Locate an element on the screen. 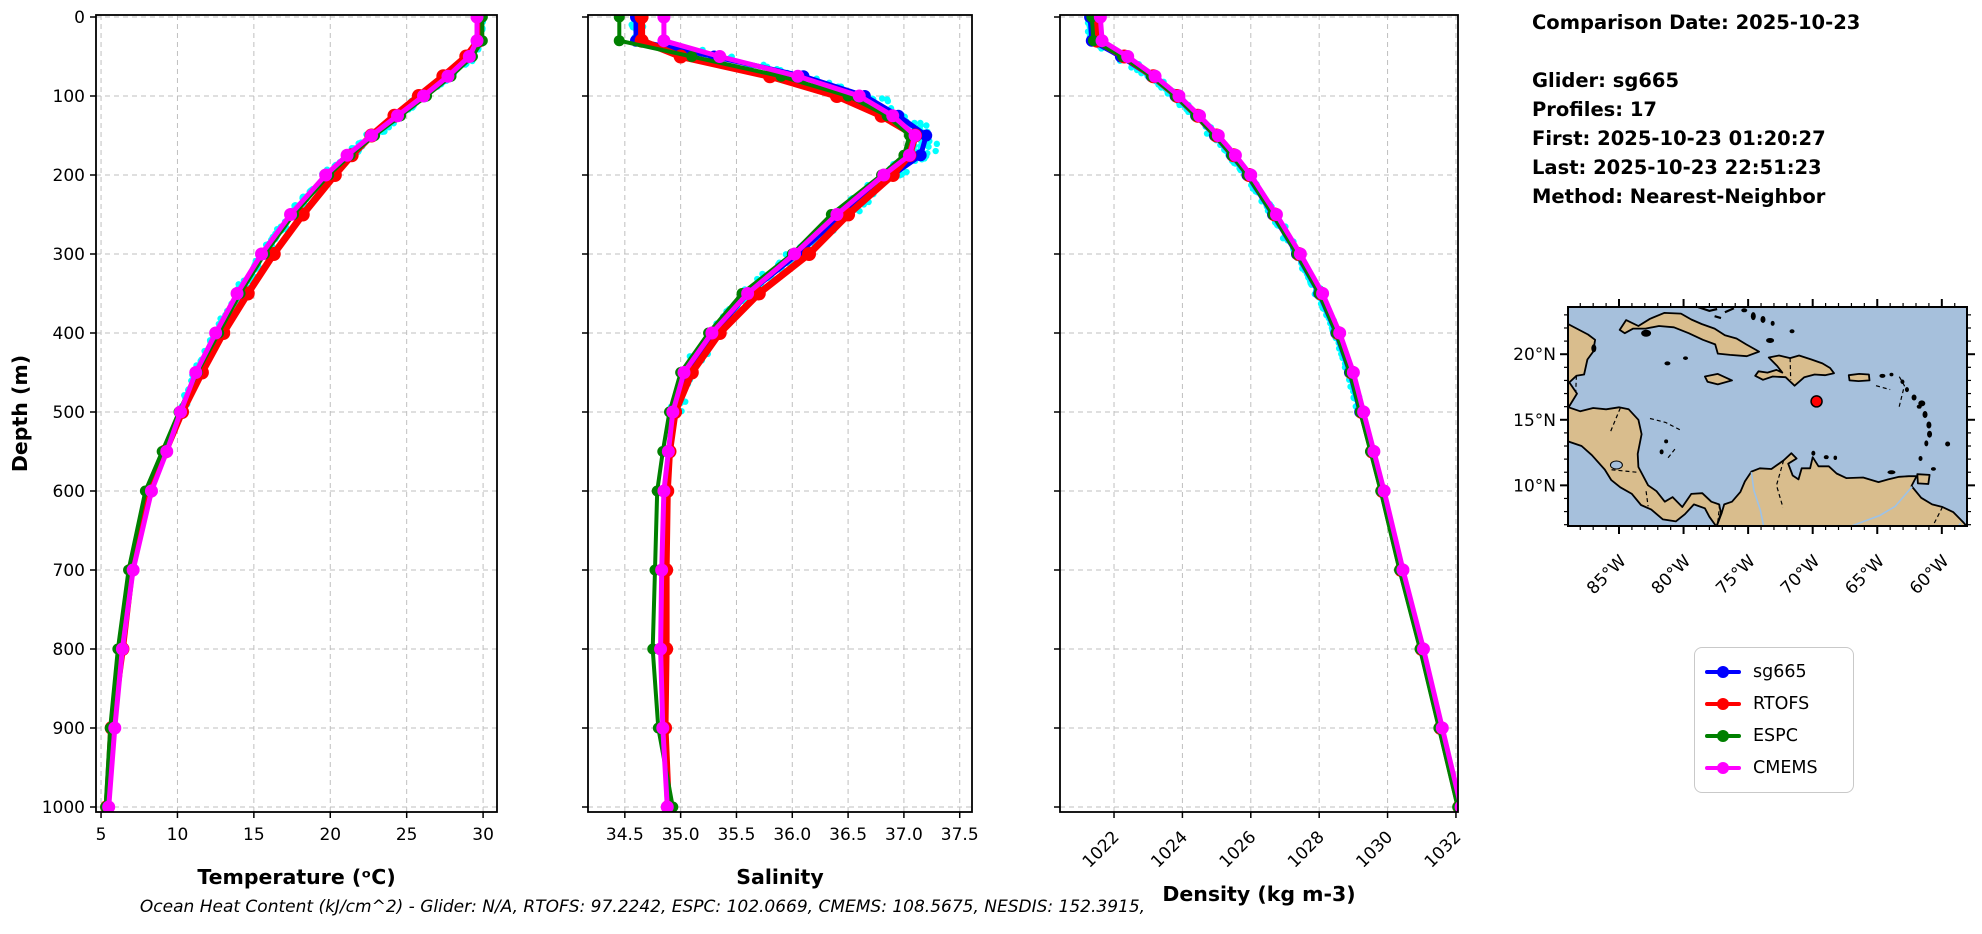 The width and height of the screenshot is (1982, 934). svg-text: 20°N is located at coordinates (1534, 355).